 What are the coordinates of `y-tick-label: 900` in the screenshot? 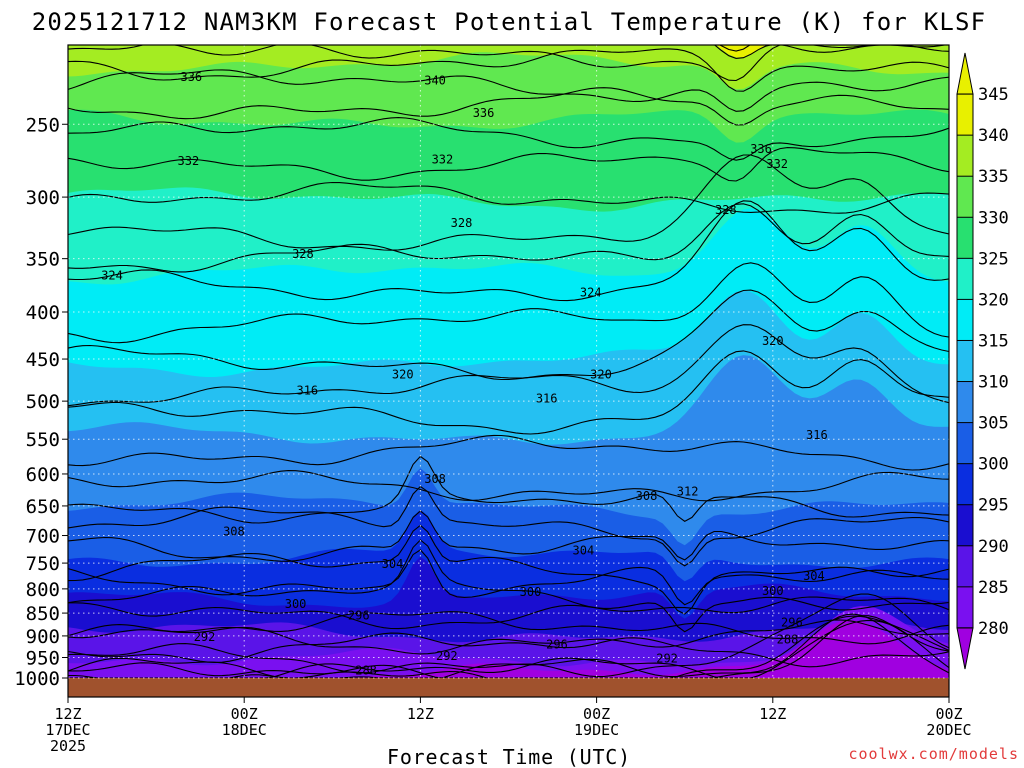 It's located at (43, 637).